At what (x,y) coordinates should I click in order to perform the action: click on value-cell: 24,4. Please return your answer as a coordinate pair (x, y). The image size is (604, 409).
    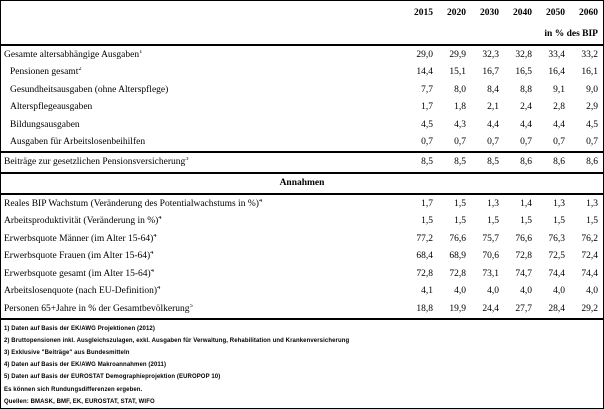
    Looking at the image, I should click on (490, 308).